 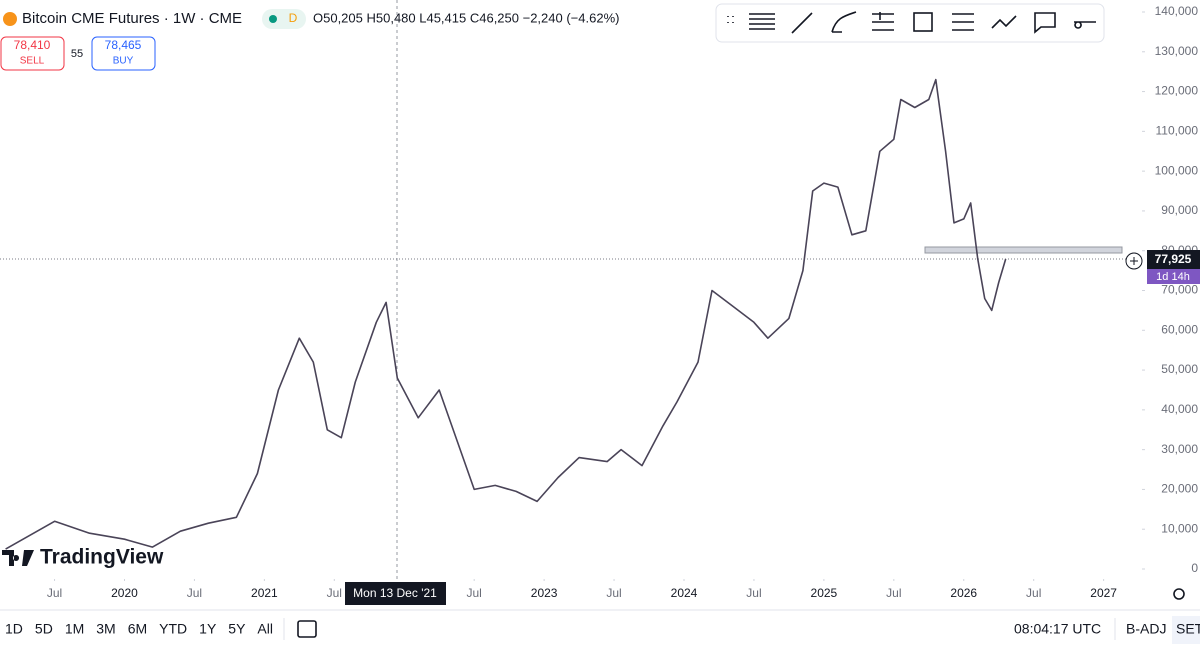 I want to click on price-tag, so click(x=1173, y=259).